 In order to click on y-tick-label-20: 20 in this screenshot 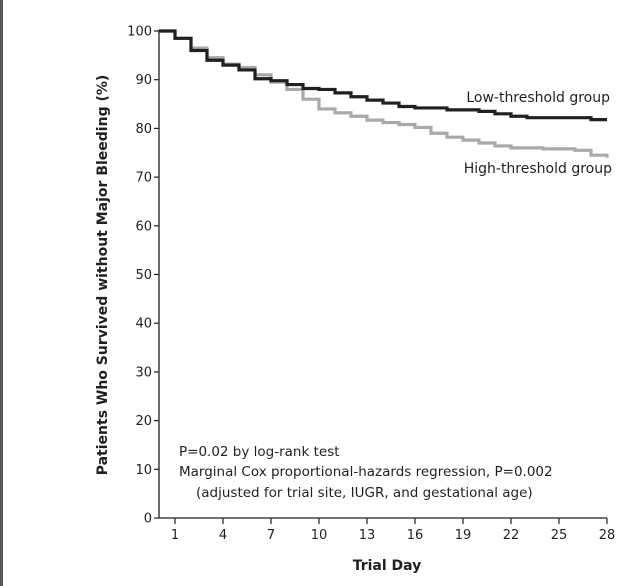, I will do `click(143, 421)`.